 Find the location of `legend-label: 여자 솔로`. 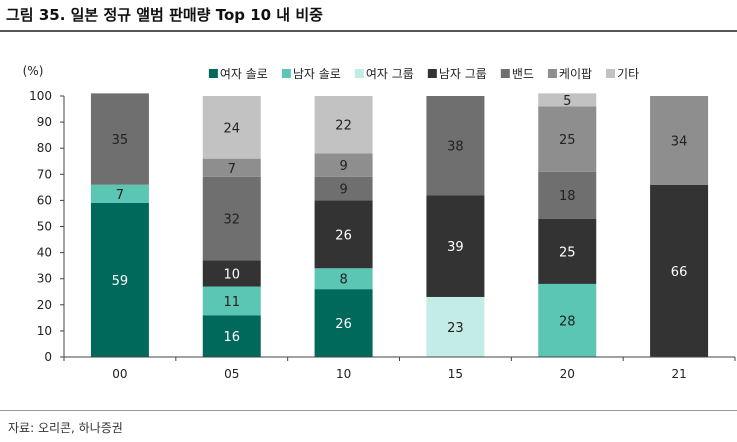

legend-label: 여자 솔로 is located at coordinates (244, 74).